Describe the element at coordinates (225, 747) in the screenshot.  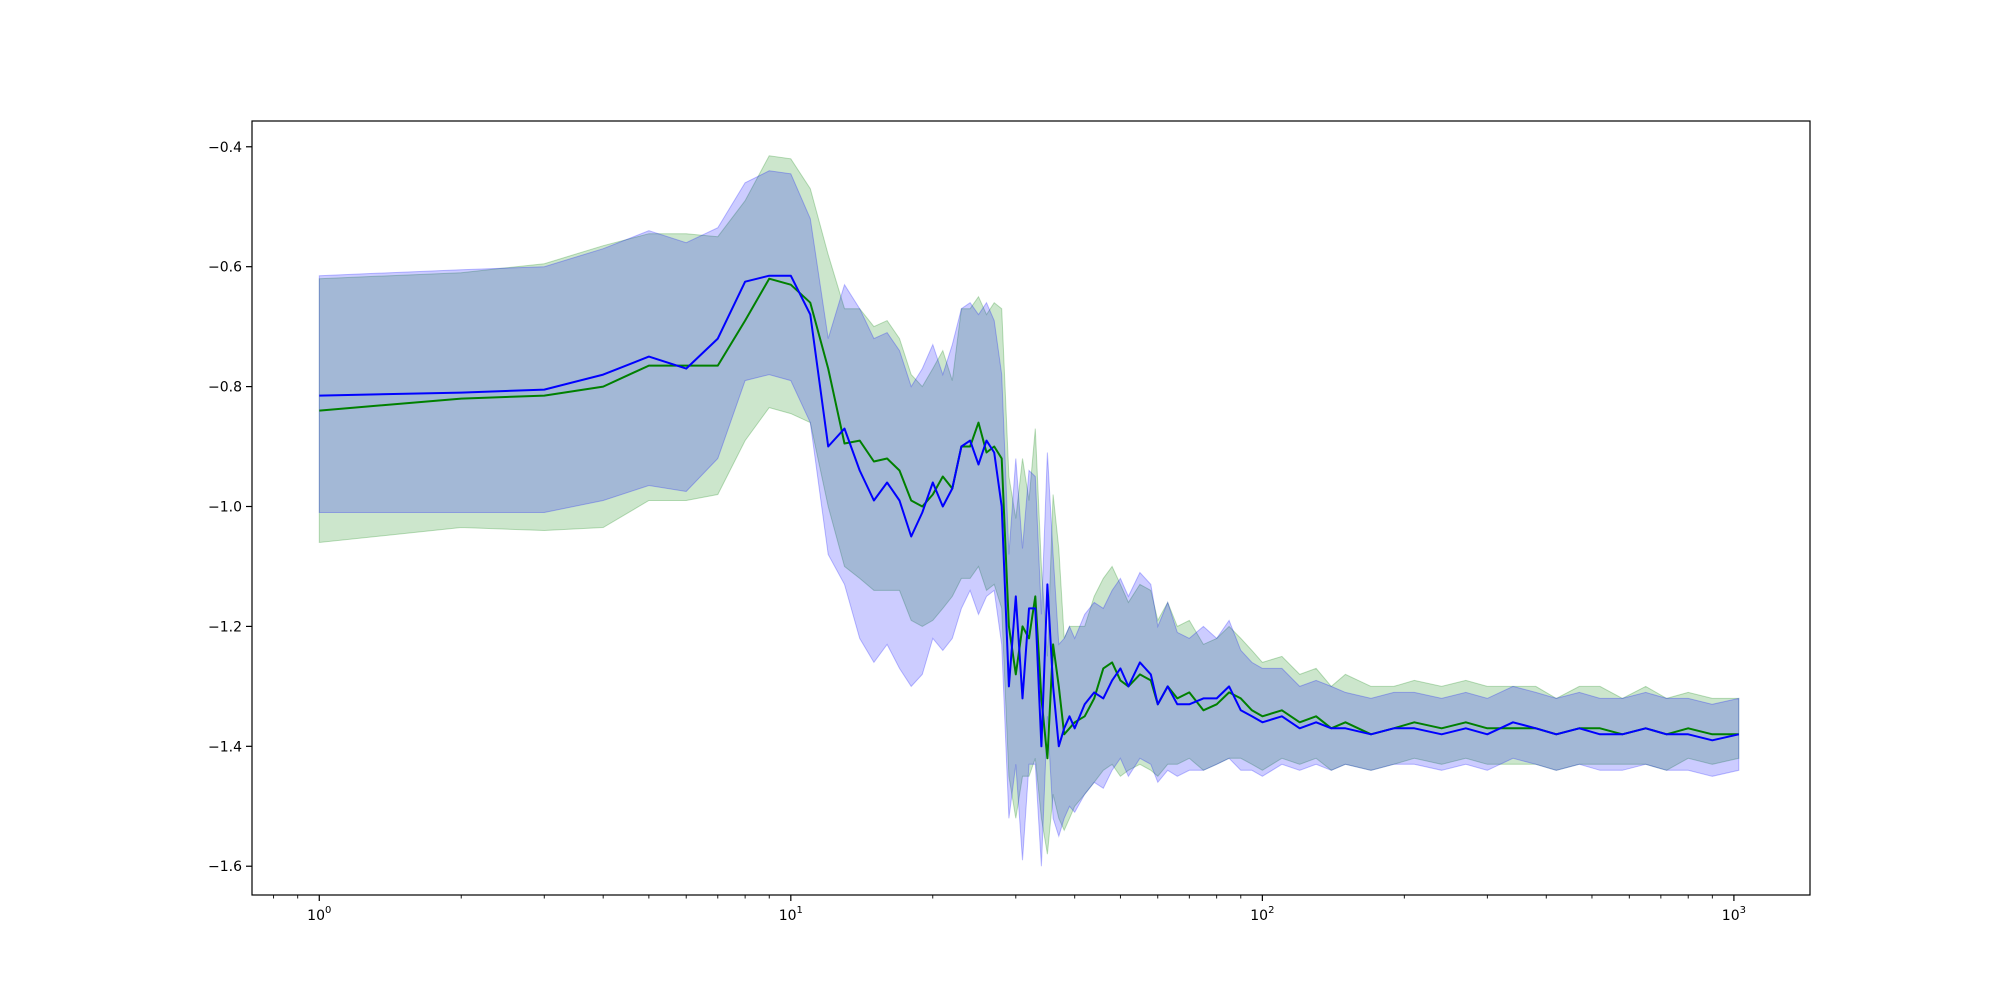
I see `y-tick-label: −1.4` at that location.